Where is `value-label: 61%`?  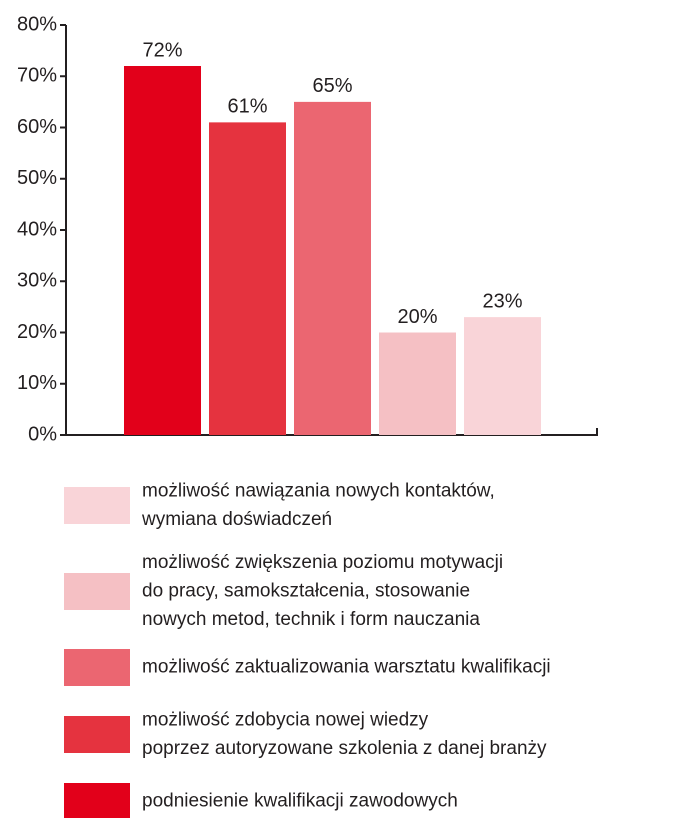 value-label: 61% is located at coordinates (247, 107).